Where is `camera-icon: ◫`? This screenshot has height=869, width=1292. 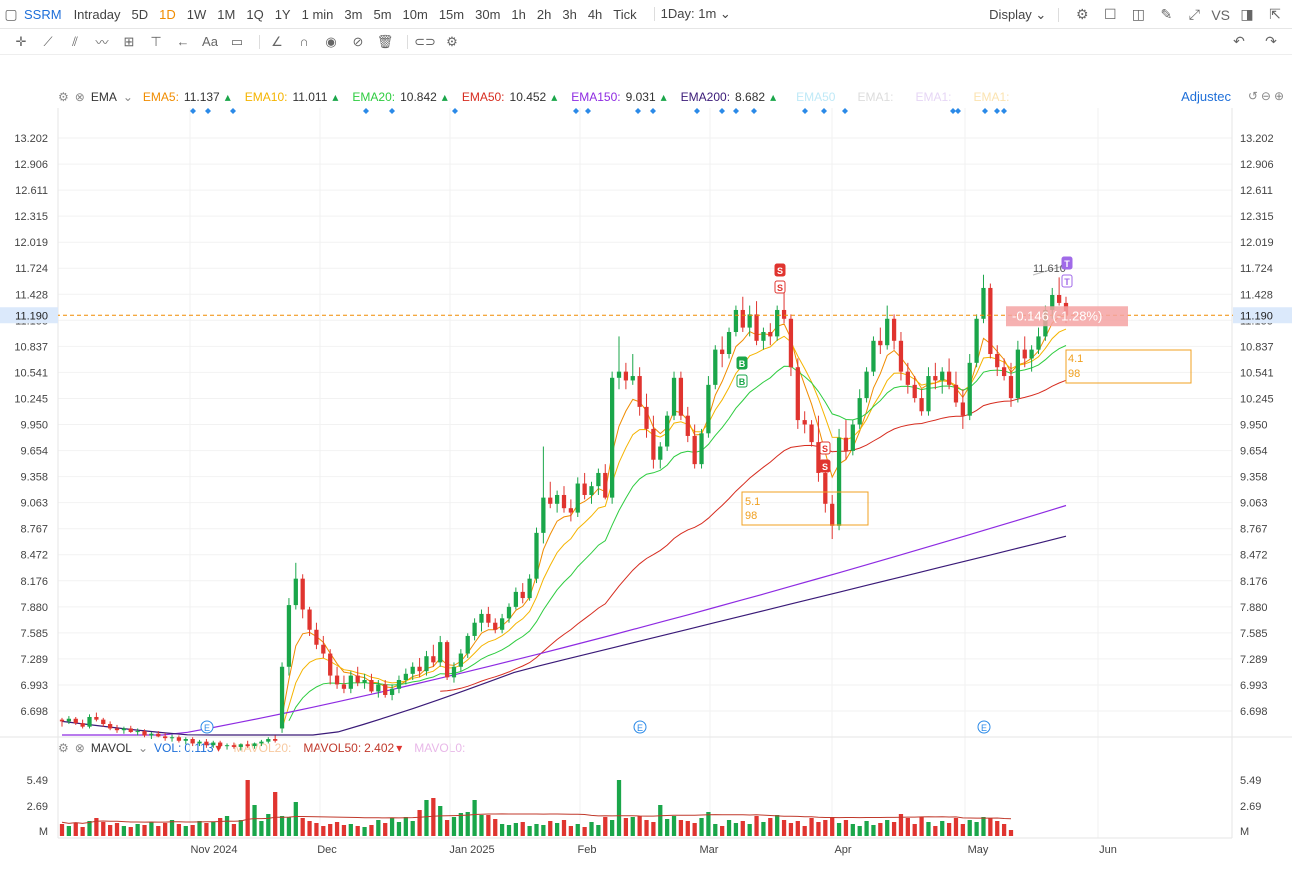 camera-icon: ◫ is located at coordinates (1138, 14).